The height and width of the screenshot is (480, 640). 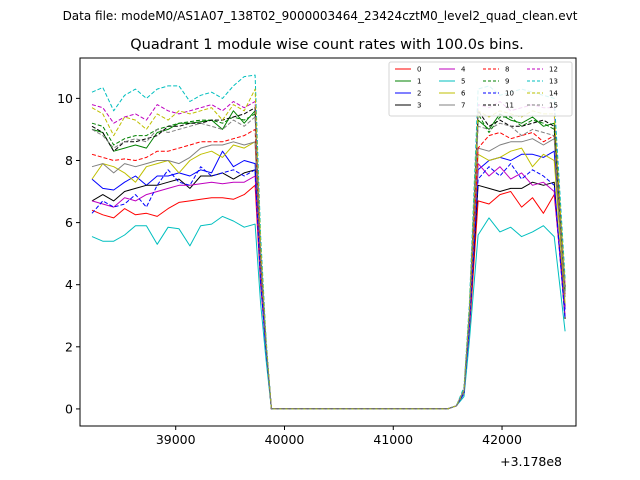 What do you see at coordinates (69, 160) in the screenshot?
I see `y-tick-label: 8` at bounding box center [69, 160].